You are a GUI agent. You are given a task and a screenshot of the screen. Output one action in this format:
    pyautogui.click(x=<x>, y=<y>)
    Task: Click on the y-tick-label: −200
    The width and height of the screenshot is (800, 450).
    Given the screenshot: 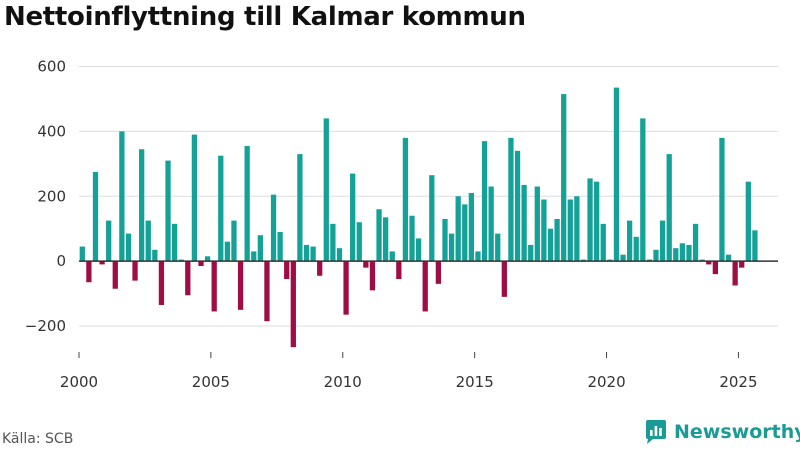 What is the action you would take?
    pyautogui.click(x=45, y=326)
    